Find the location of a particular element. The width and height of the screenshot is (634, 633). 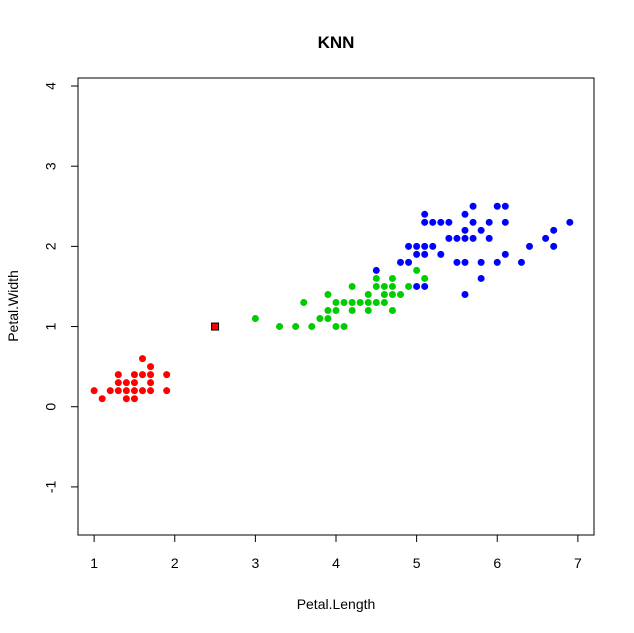

x-tick-label: 3 is located at coordinates (255, 563).